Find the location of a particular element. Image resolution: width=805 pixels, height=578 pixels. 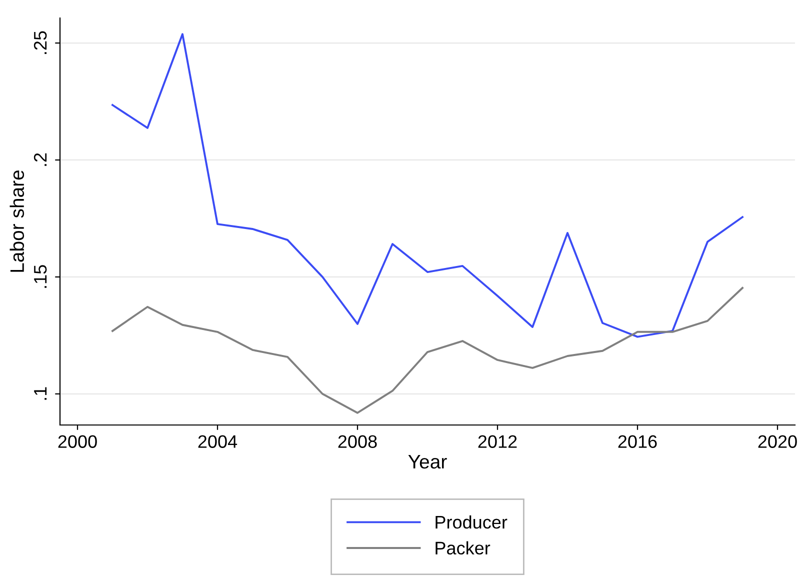

legend-label: Producer is located at coordinates (472, 522).